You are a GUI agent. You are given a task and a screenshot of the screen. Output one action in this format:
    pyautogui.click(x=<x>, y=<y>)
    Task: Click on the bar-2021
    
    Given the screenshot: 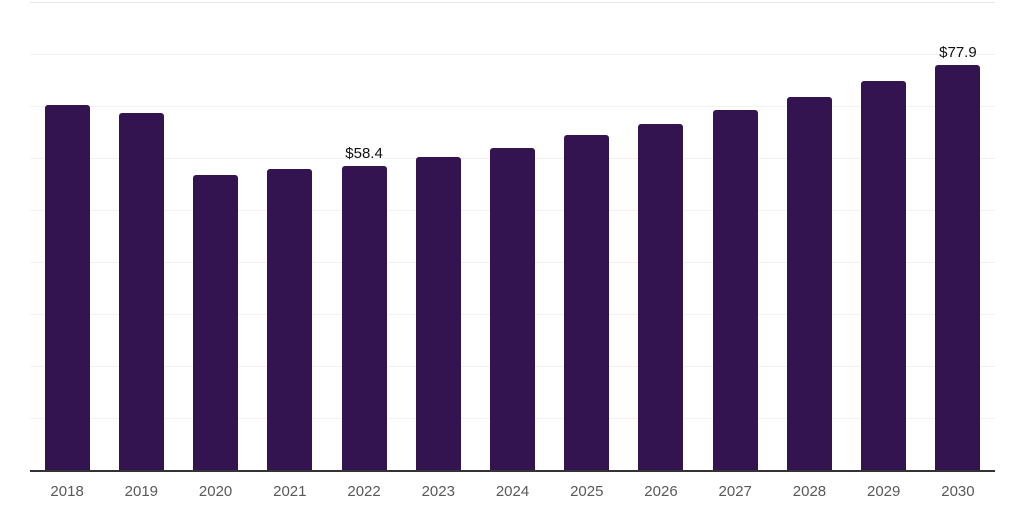 What is the action you would take?
    pyautogui.click(x=290, y=319)
    